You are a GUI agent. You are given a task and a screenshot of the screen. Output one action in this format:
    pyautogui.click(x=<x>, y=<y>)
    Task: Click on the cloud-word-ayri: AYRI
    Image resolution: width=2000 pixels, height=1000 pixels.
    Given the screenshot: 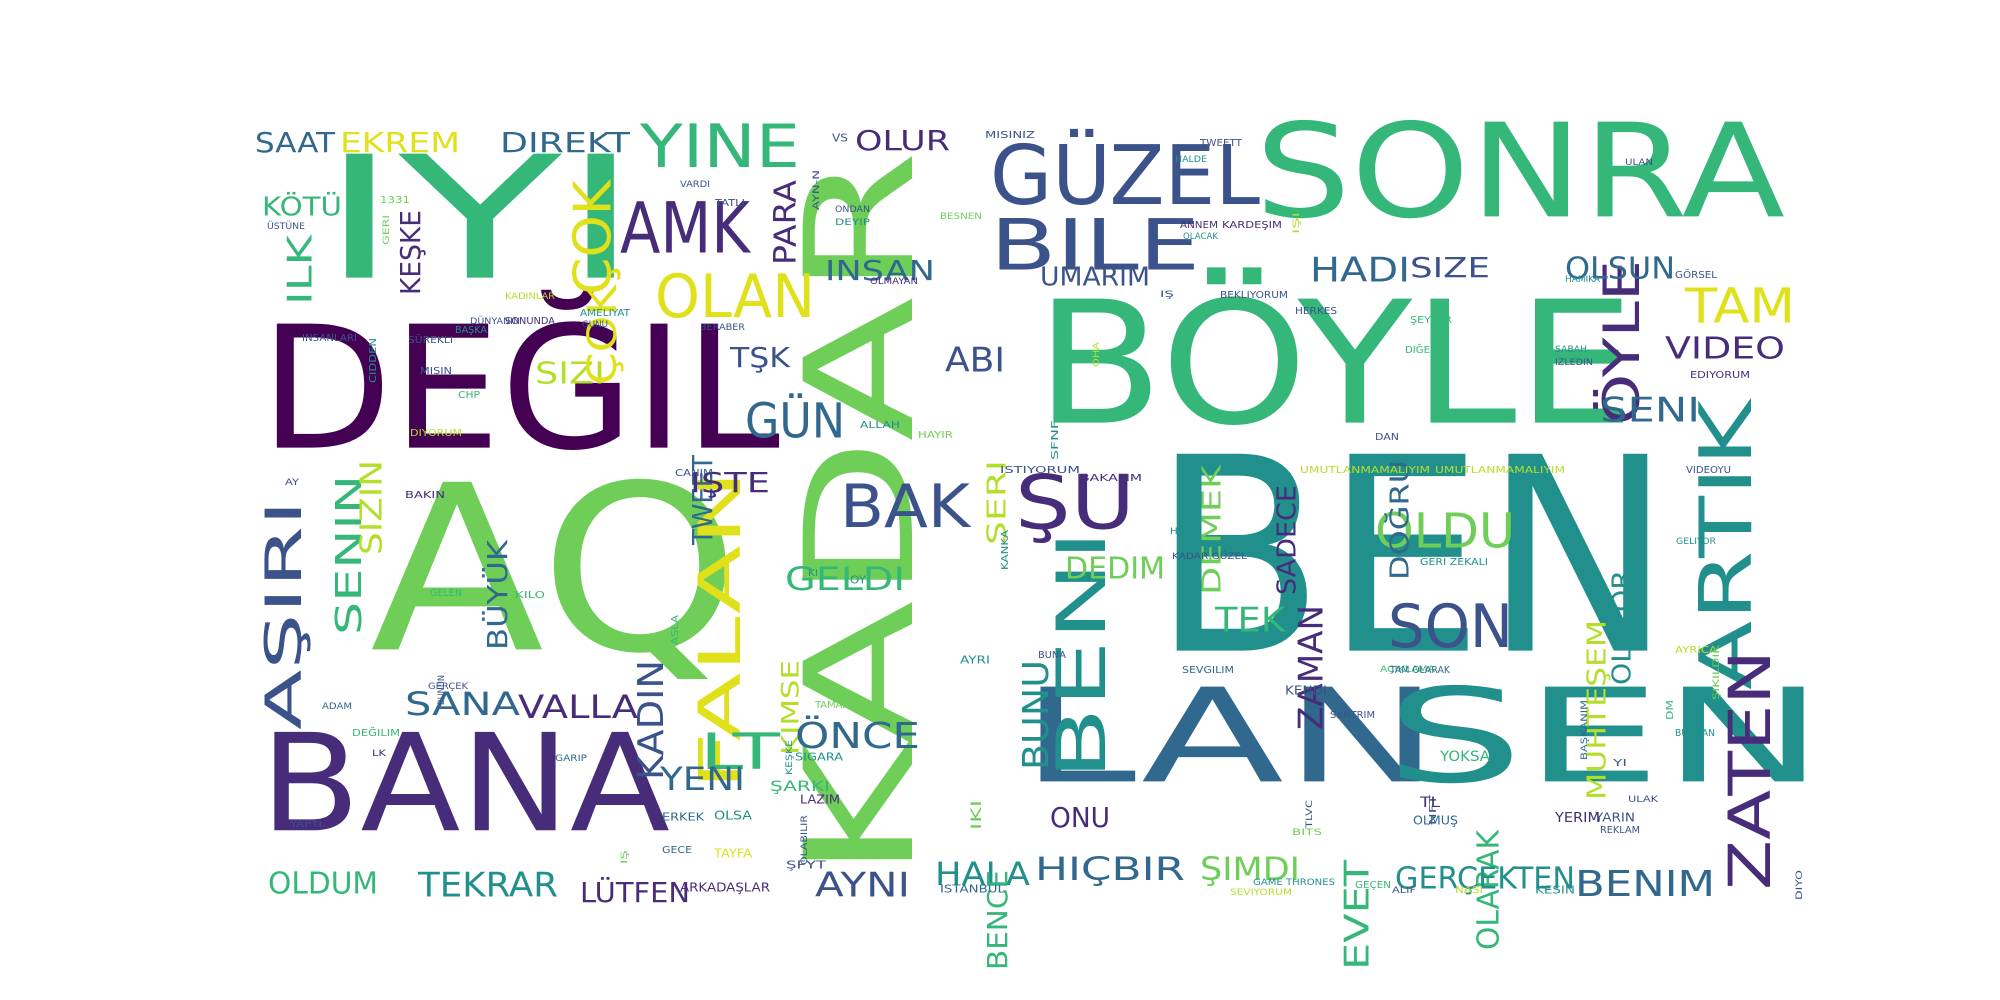 What is the action you would take?
    pyautogui.click(x=975, y=660)
    